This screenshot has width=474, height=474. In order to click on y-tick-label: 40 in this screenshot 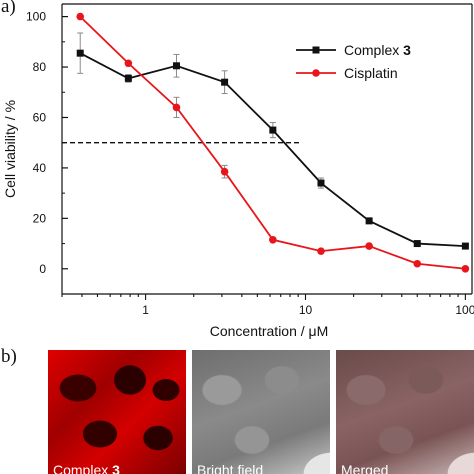, I will do `click(40, 168)`.